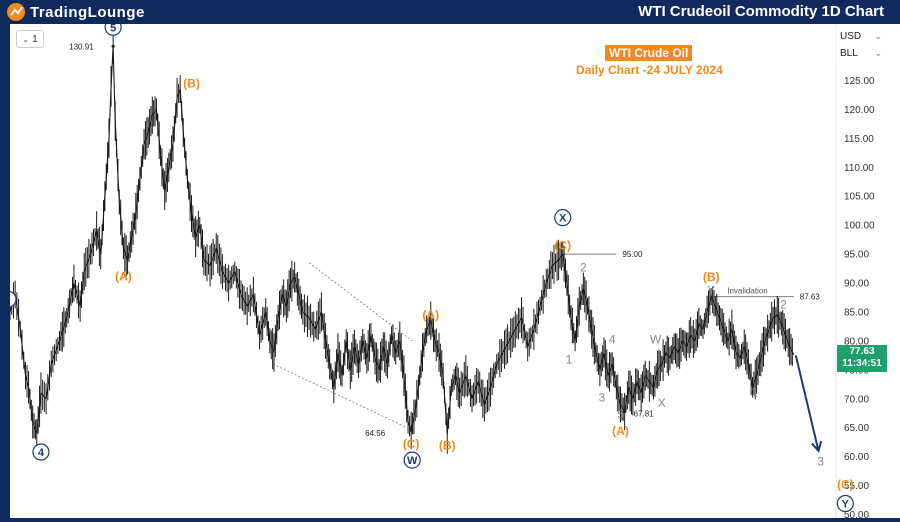 The width and height of the screenshot is (900, 522). I want to click on y-tick-label: 85.00, so click(856, 312).